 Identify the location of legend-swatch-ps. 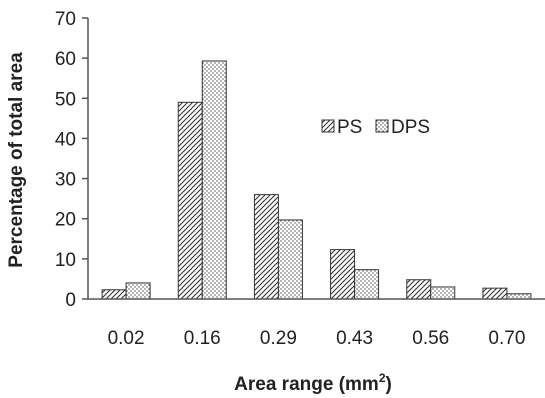
(328, 126).